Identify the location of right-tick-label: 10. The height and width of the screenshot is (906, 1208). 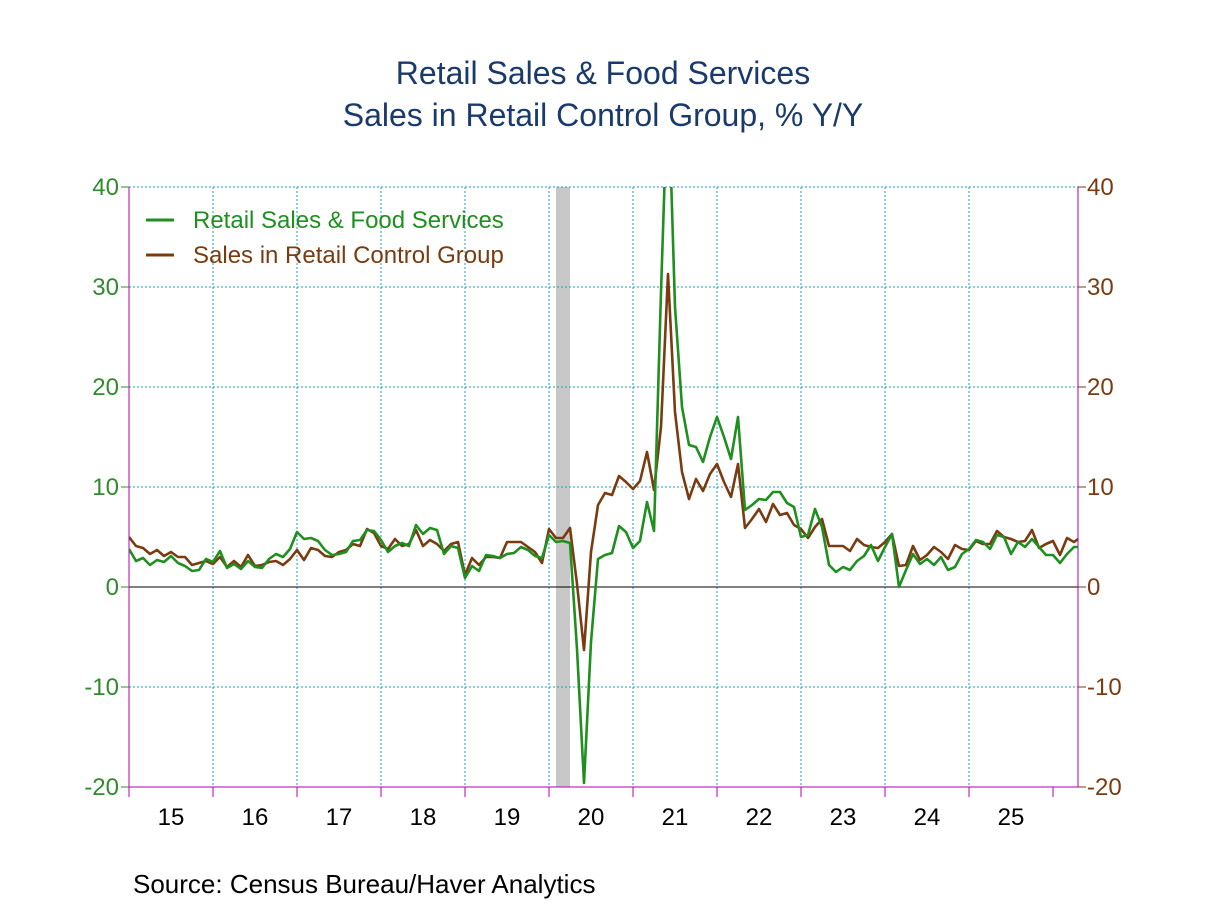
(1100, 487).